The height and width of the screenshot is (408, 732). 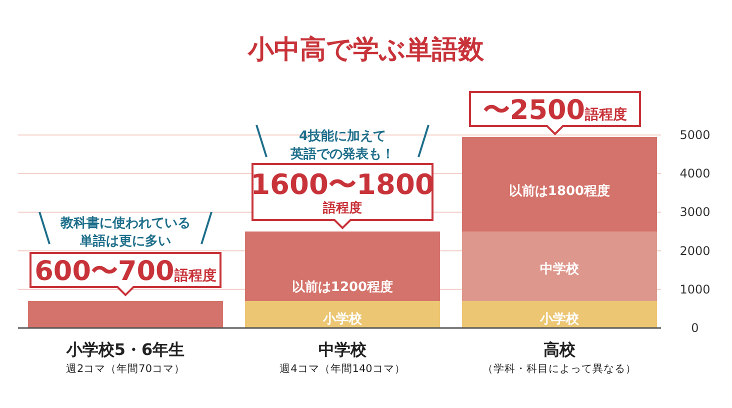 What do you see at coordinates (342, 192) in the screenshot?
I see `annotation: 1600〜1800 語程度` at bounding box center [342, 192].